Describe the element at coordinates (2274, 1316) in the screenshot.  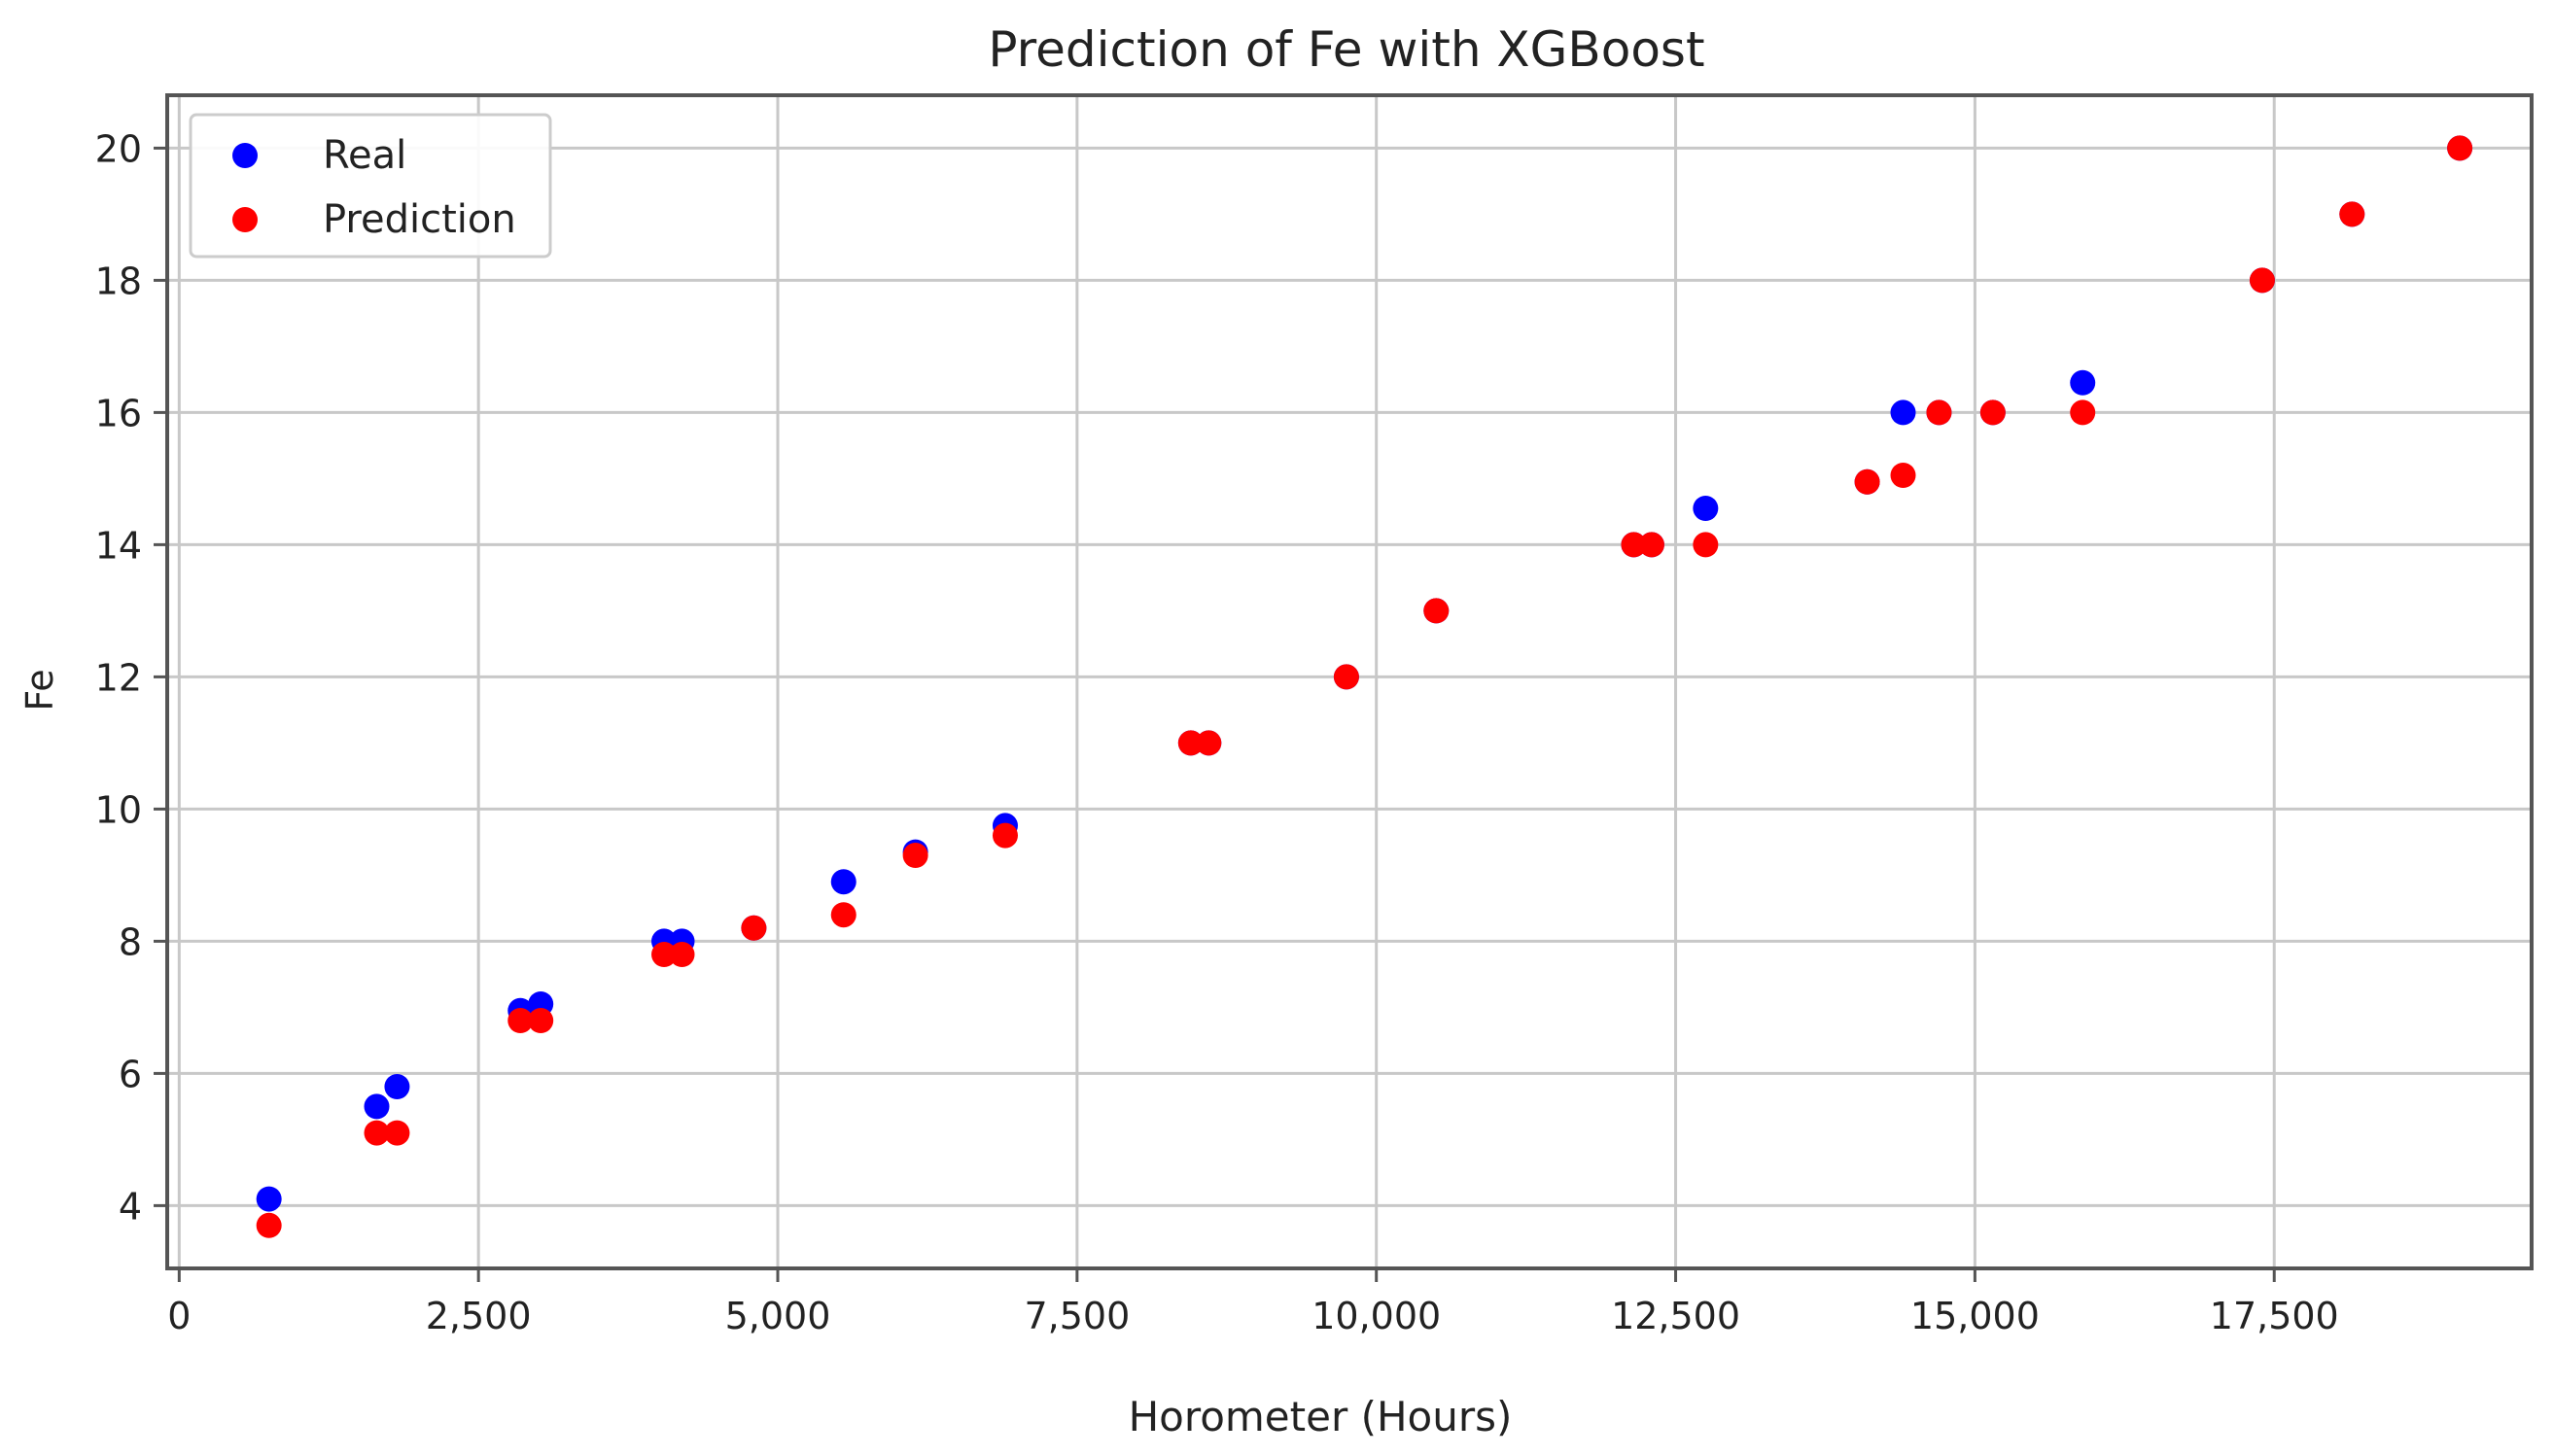
I see `x-tick-label: 17,500` at that location.